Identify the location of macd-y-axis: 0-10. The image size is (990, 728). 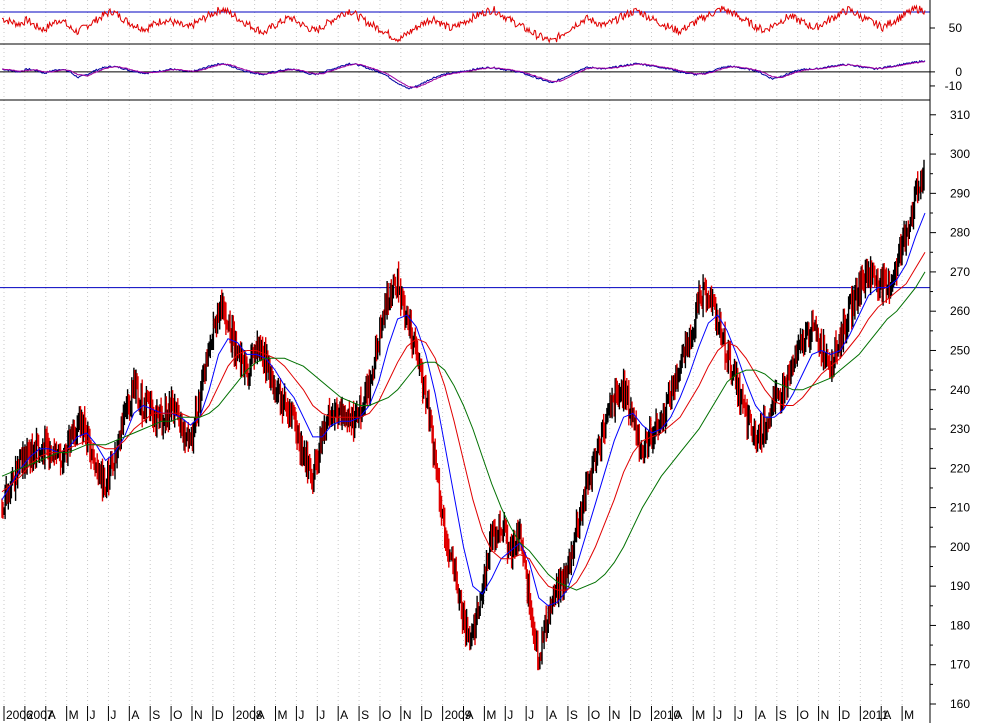
(946, 79).